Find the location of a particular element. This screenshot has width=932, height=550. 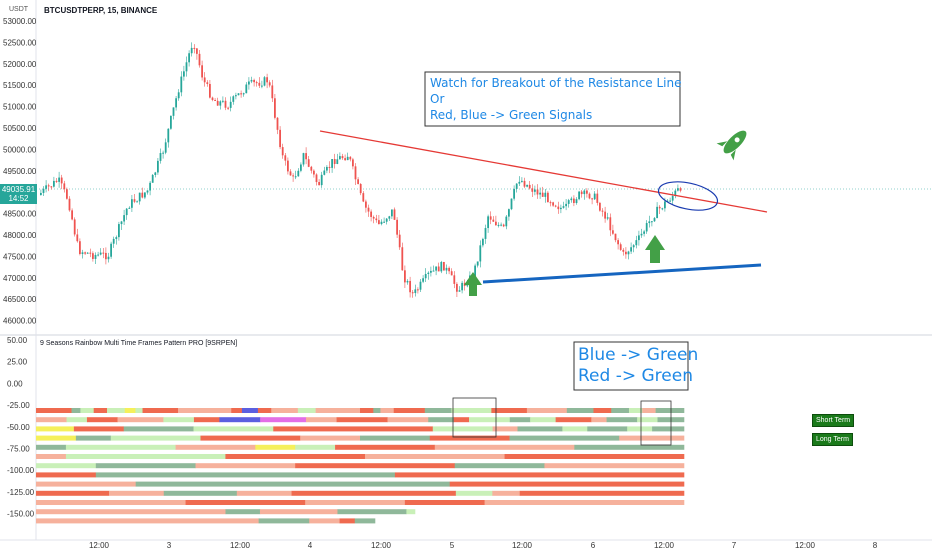

time-tick: 4 is located at coordinates (310, 545).